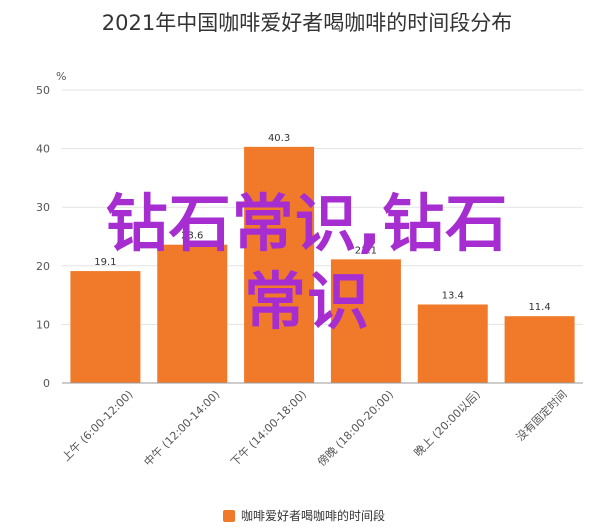 The image size is (614, 530). I want to click on category-label: 上午 (6:00-12:00), so click(98, 426).